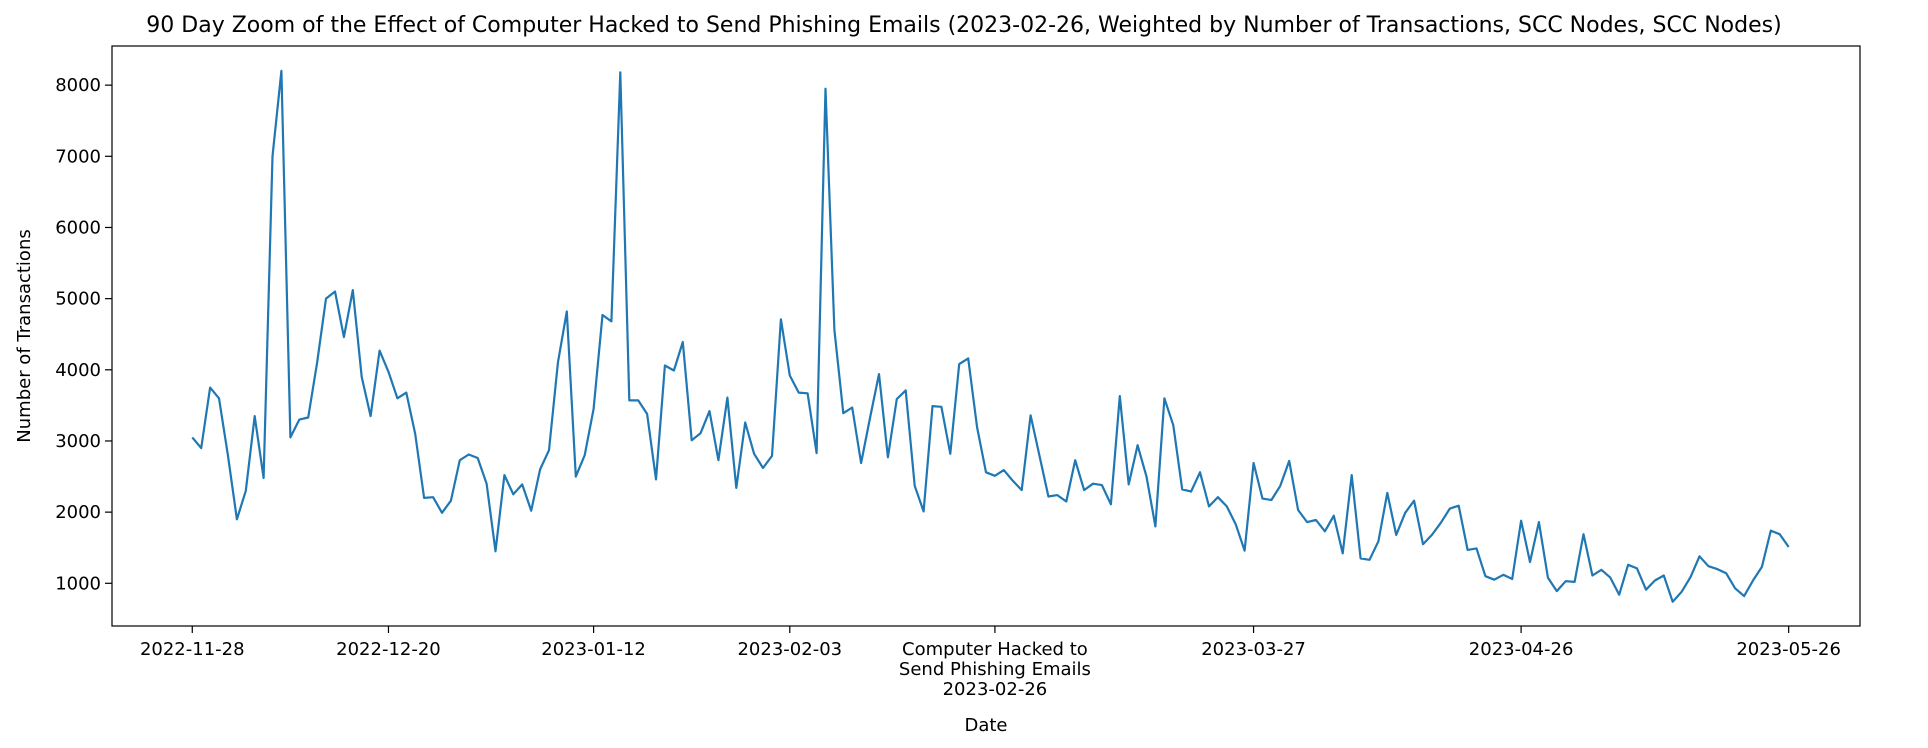 This screenshot has width=1928, height=748. Describe the element at coordinates (1788, 649) in the screenshot. I see `x-tick-label: 2023-05-26` at that location.